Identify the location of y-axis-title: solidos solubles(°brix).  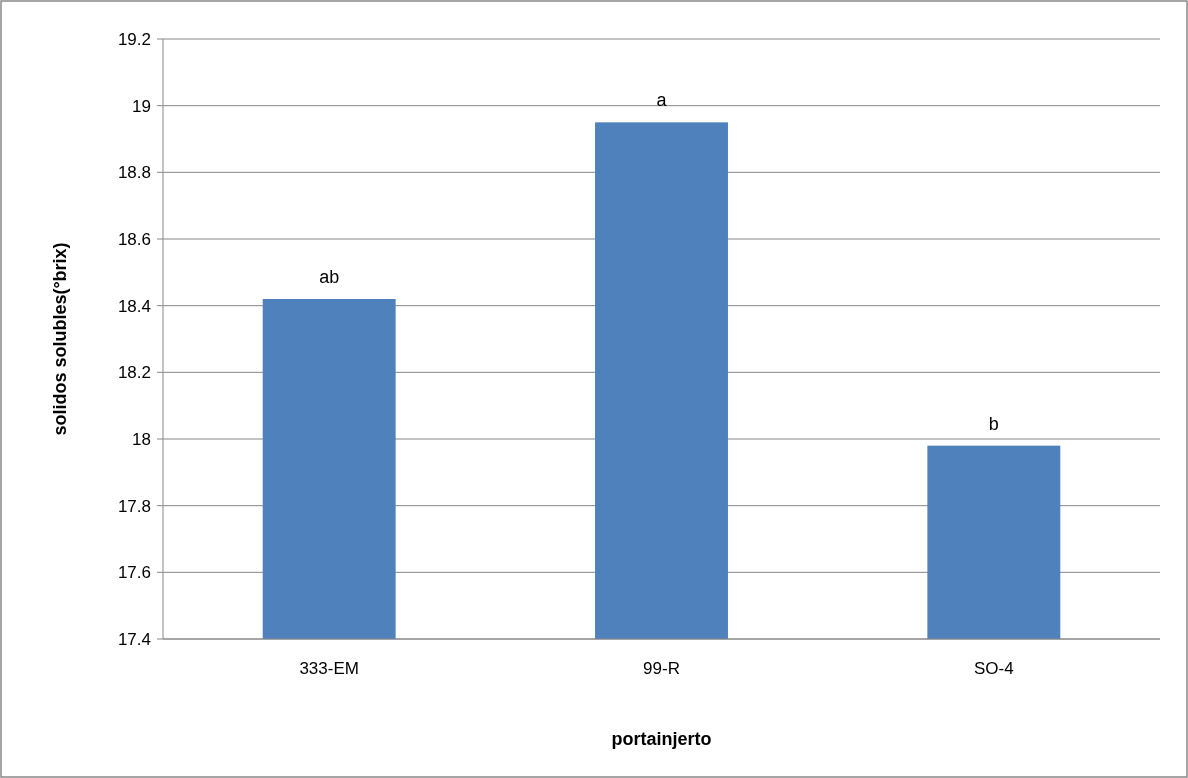
(60, 339).